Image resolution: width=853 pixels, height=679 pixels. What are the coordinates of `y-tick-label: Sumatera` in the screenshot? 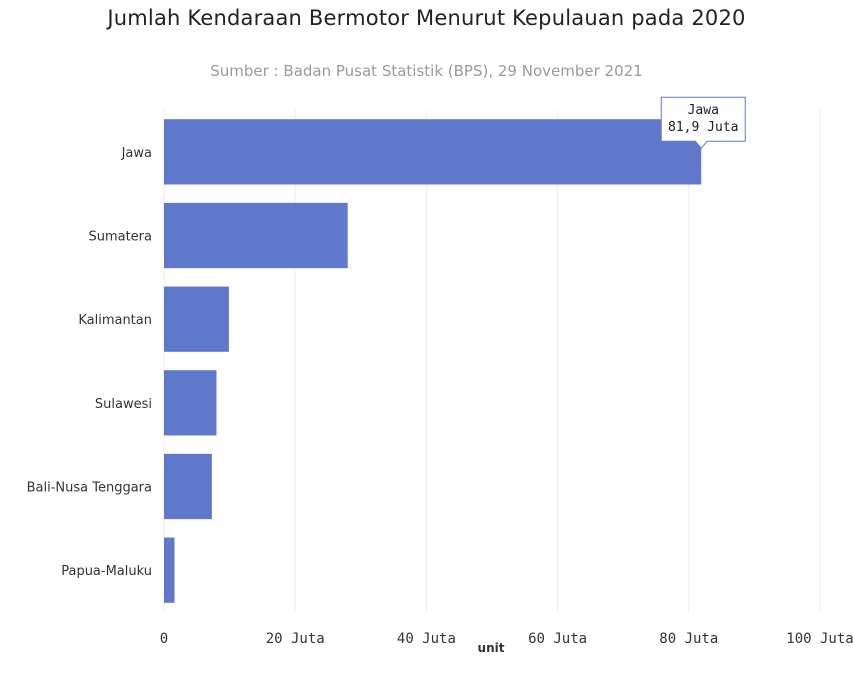 It's located at (120, 237).